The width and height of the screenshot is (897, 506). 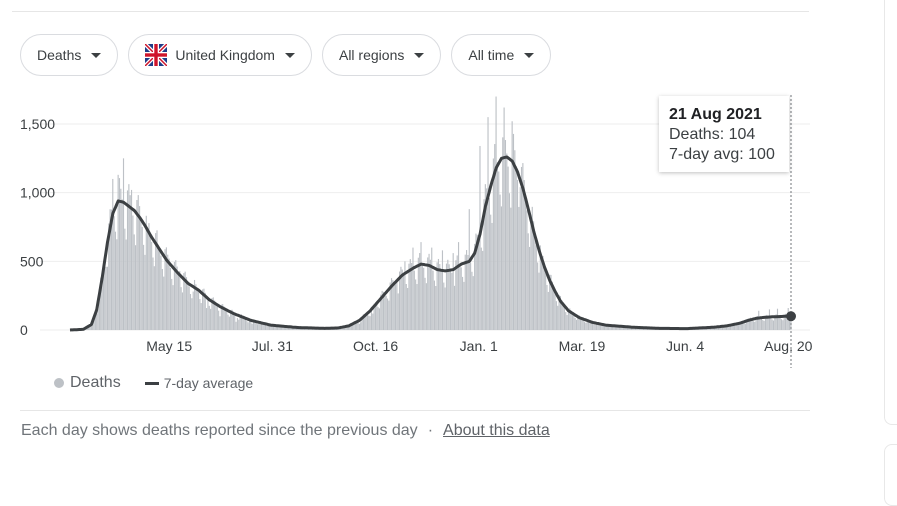 I want to click on about-this-data-link: About this data, so click(x=496, y=431).